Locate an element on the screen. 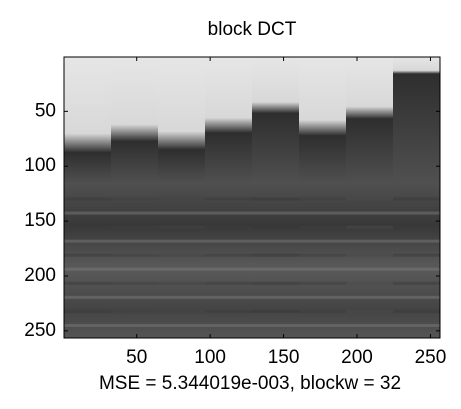 The width and height of the screenshot is (461, 409). x-tick-label: 50 is located at coordinates (136, 357).